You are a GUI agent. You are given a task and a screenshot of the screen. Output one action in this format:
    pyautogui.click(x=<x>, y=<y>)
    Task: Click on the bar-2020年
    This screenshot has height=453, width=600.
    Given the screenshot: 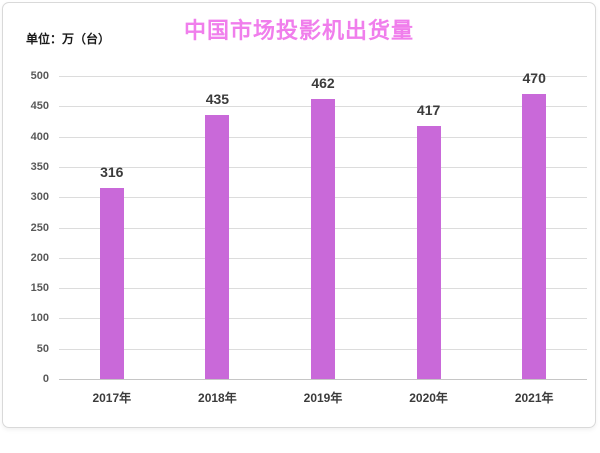 What is the action you would take?
    pyautogui.click(x=428, y=252)
    